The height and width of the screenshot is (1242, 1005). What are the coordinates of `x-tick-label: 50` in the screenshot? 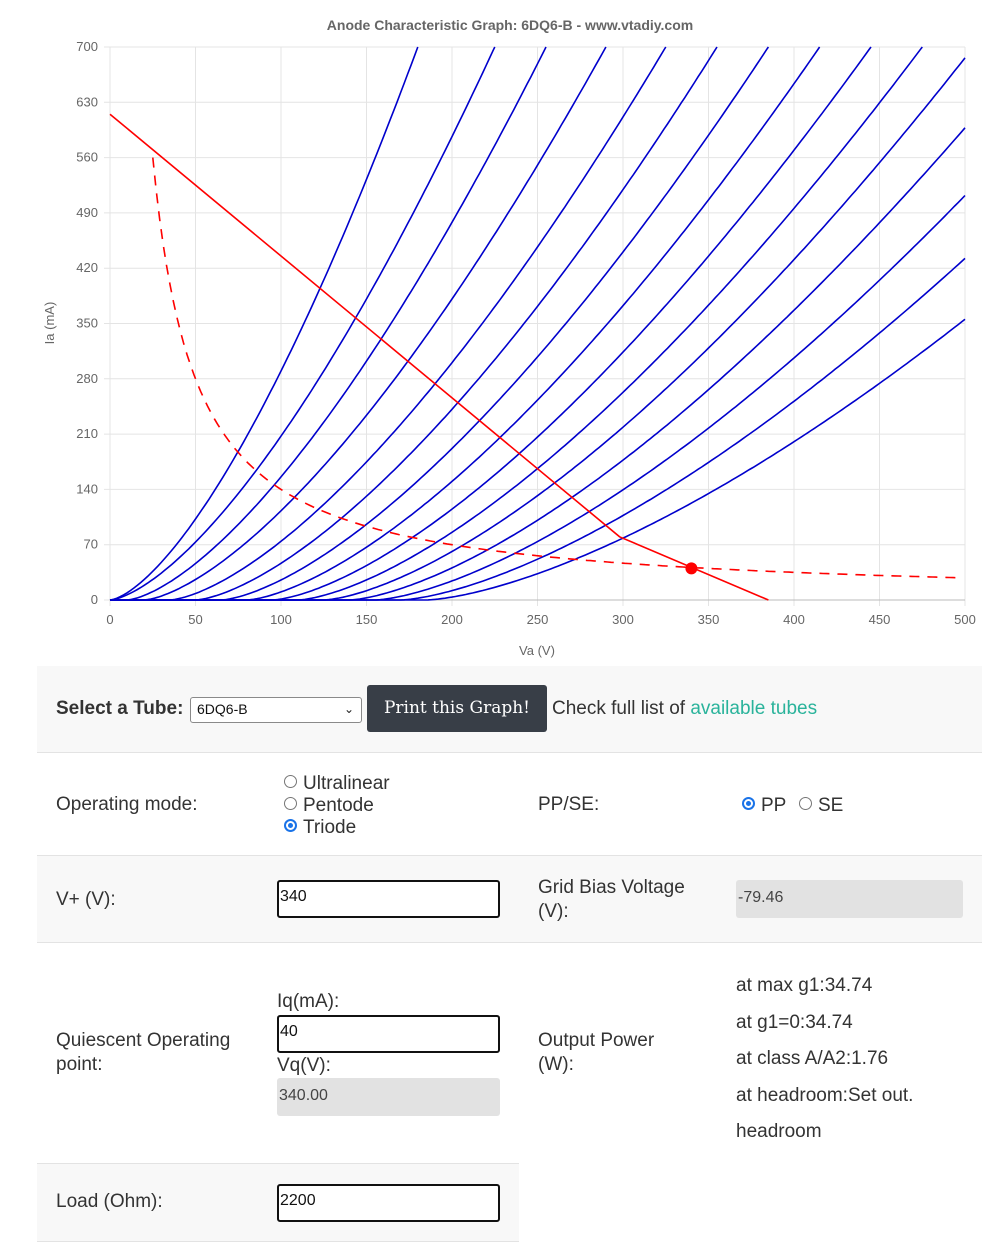 It's located at (195, 619).